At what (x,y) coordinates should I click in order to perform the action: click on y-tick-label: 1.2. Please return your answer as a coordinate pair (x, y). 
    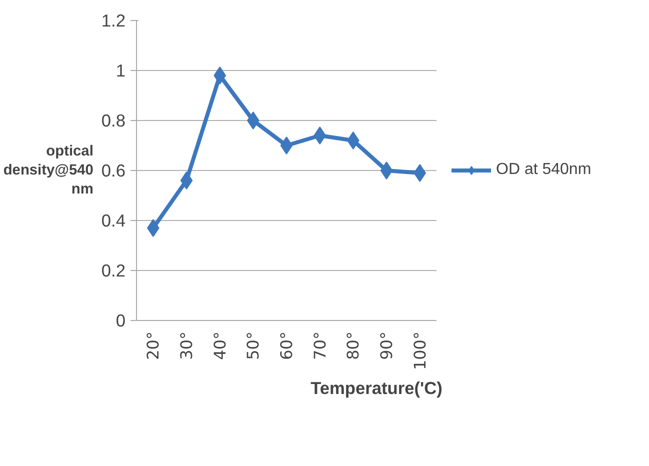
    Looking at the image, I should click on (113, 20).